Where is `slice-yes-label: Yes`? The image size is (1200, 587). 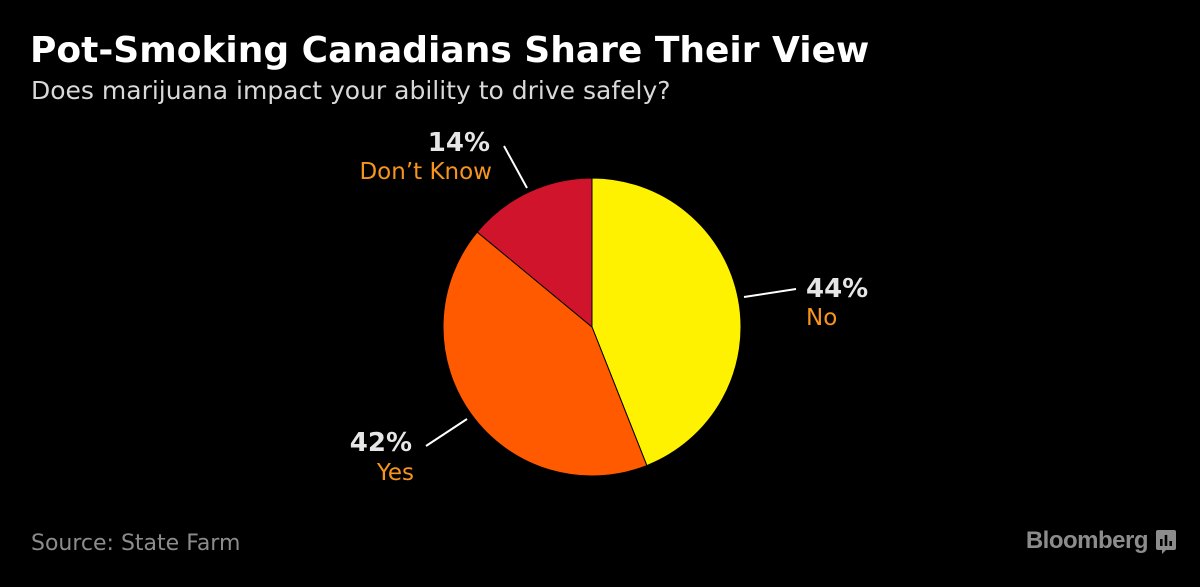
slice-yes-label: Yes is located at coordinates (395, 473).